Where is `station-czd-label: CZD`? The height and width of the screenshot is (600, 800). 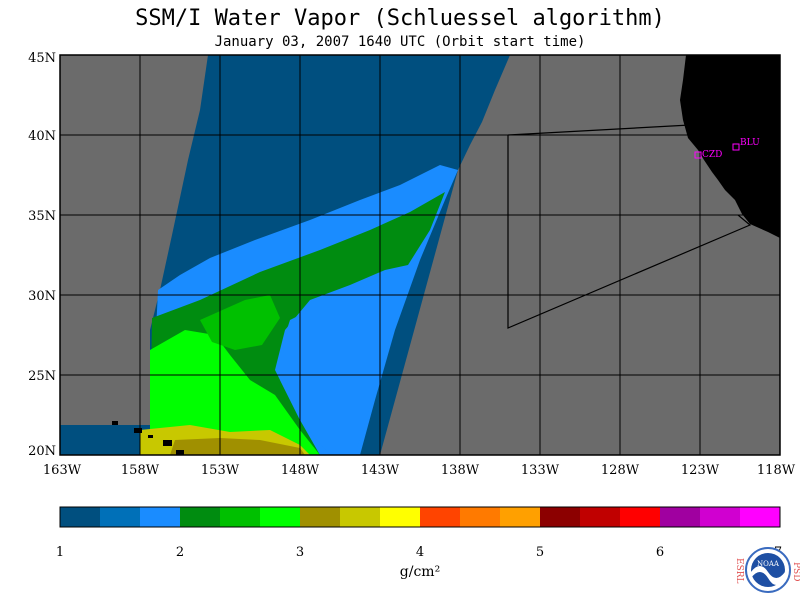 station-czd-label: CZD is located at coordinates (712, 155).